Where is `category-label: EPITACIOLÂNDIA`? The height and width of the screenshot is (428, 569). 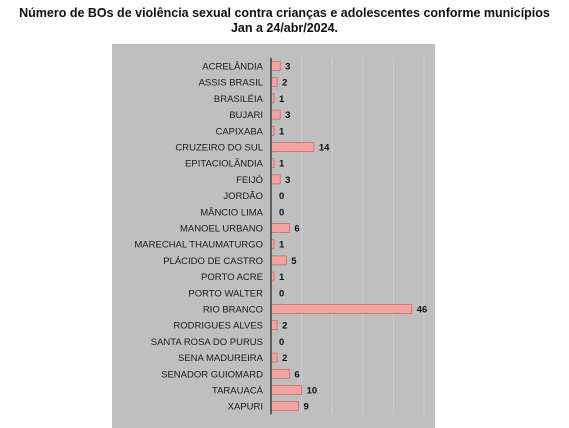 category-label: EPITACIOLÂNDIA is located at coordinates (224, 164).